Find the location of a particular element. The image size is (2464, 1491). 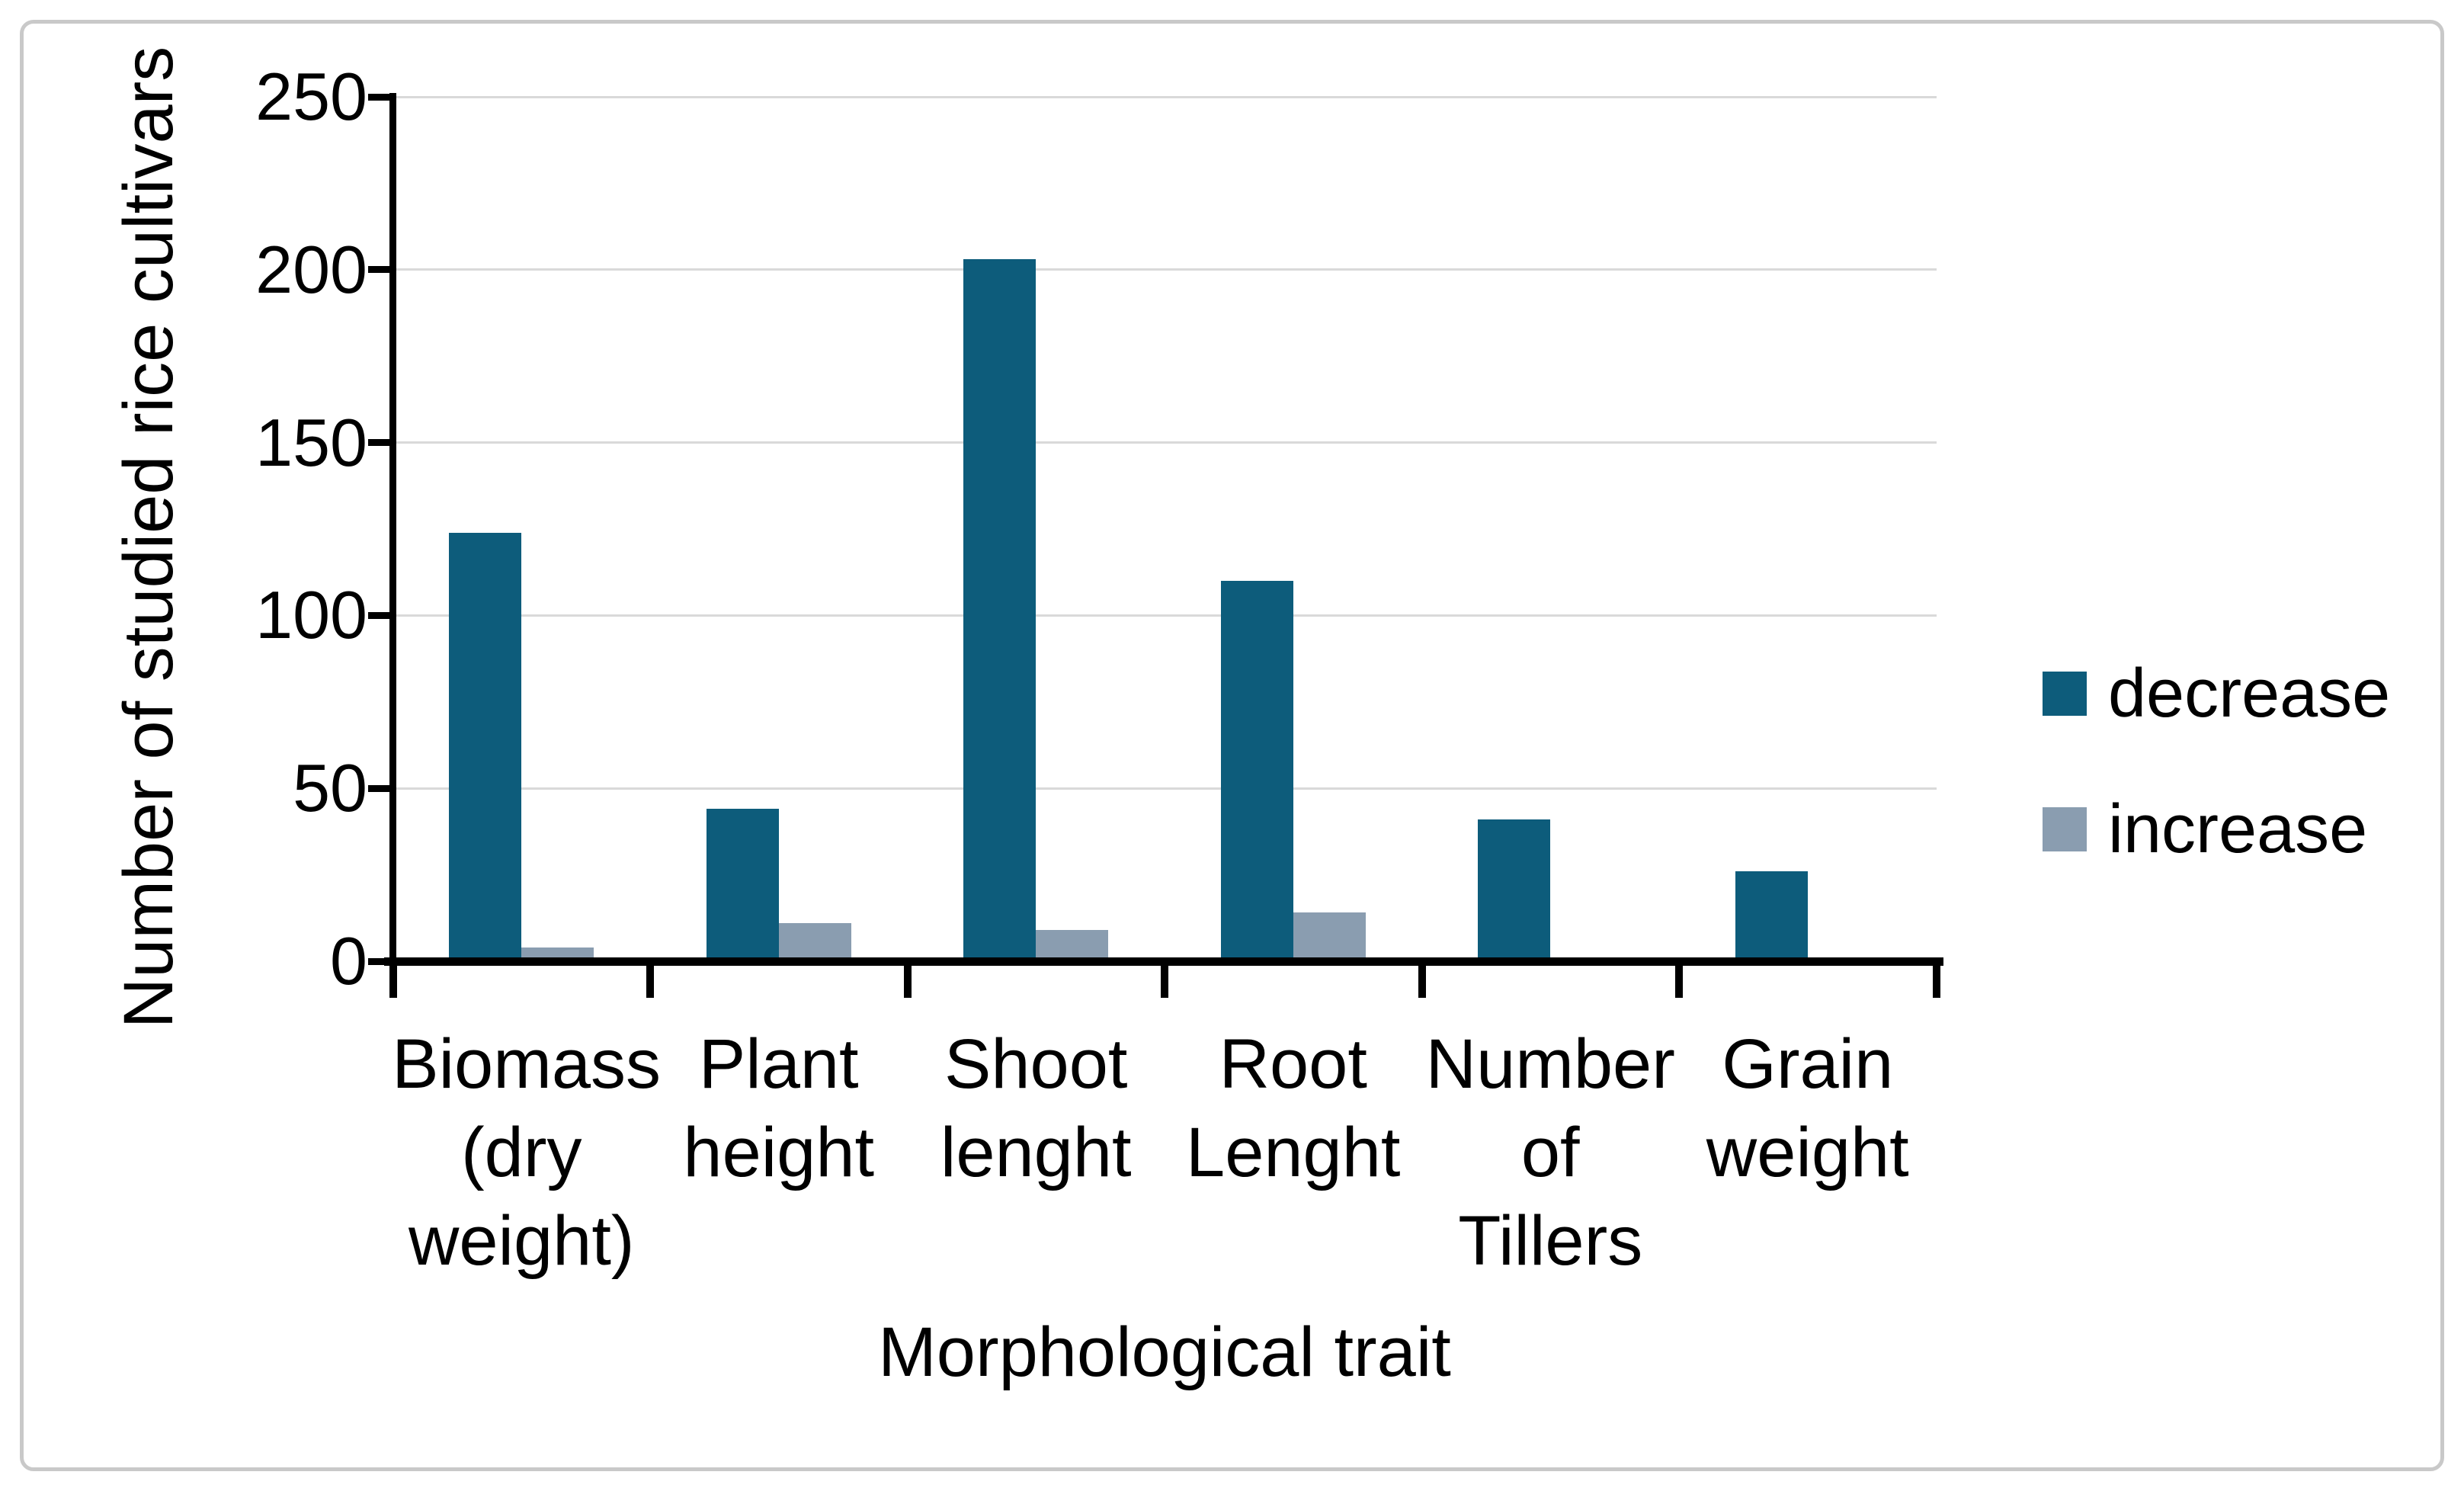

x-category-label-biomass-dry-weight: Biomass (dry weight) is located at coordinates (527, 1152).